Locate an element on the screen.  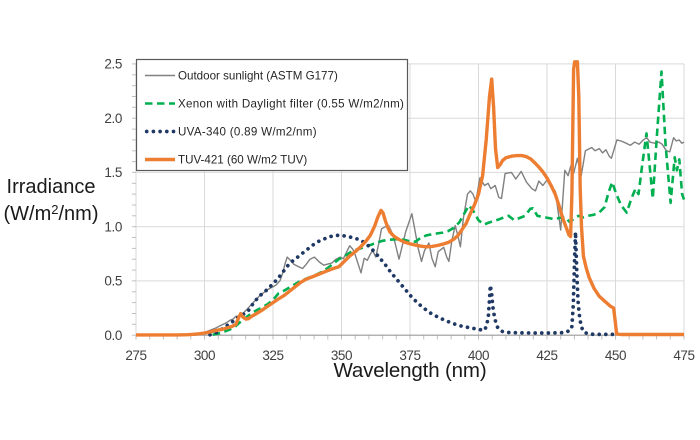
svg-text: 2.5 is located at coordinates (113, 64).